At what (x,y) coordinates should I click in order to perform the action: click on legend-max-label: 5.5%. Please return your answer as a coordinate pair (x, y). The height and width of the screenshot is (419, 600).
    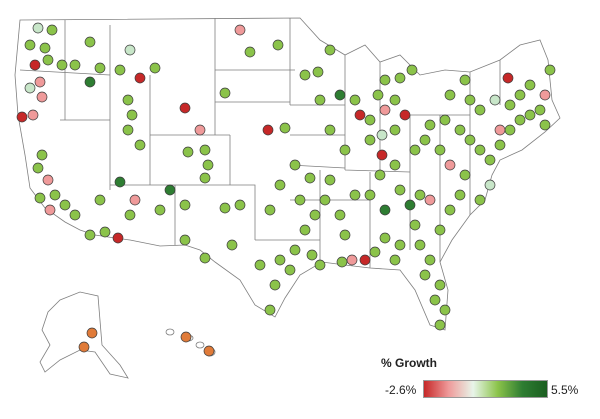
    Looking at the image, I should click on (565, 390).